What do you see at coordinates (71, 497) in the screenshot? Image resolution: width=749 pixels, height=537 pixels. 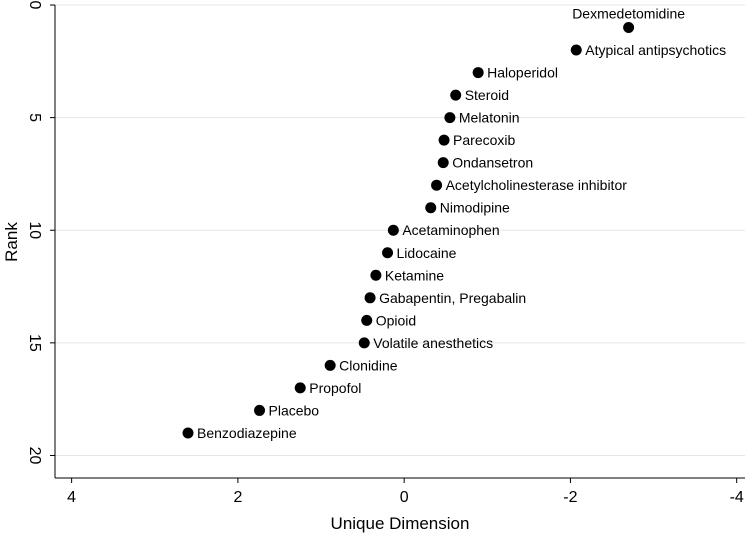 I see `x-tick-label: 4` at bounding box center [71, 497].